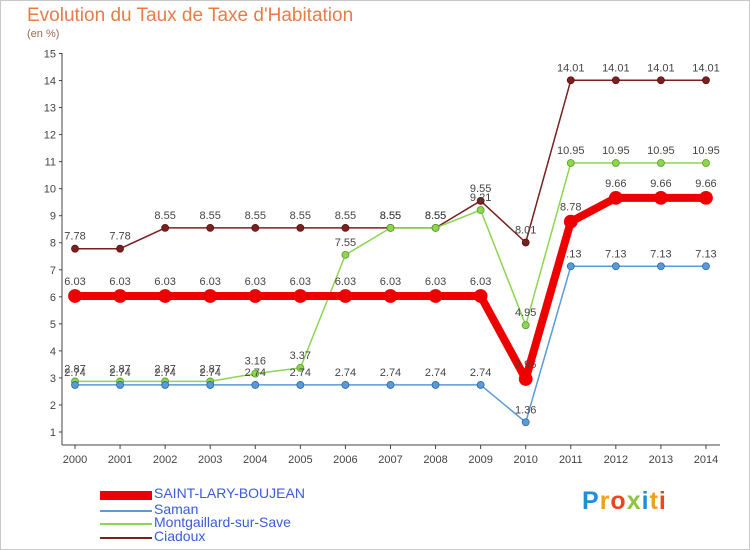  What do you see at coordinates (255, 362) in the screenshot?
I see `data-label-montgaillard-sur-save: 3.16` at bounding box center [255, 362].